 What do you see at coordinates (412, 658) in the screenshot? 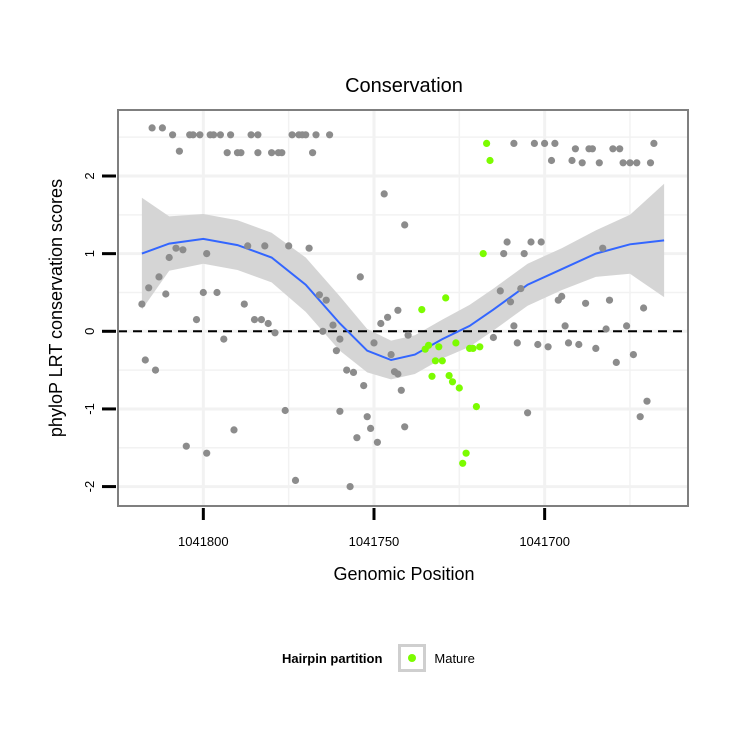
I see `legend-key` at bounding box center [412, 658].